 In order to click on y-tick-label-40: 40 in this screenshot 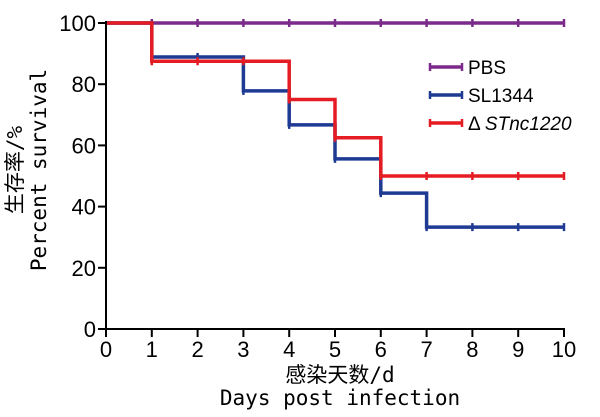, I will do `click(84, 207)`.